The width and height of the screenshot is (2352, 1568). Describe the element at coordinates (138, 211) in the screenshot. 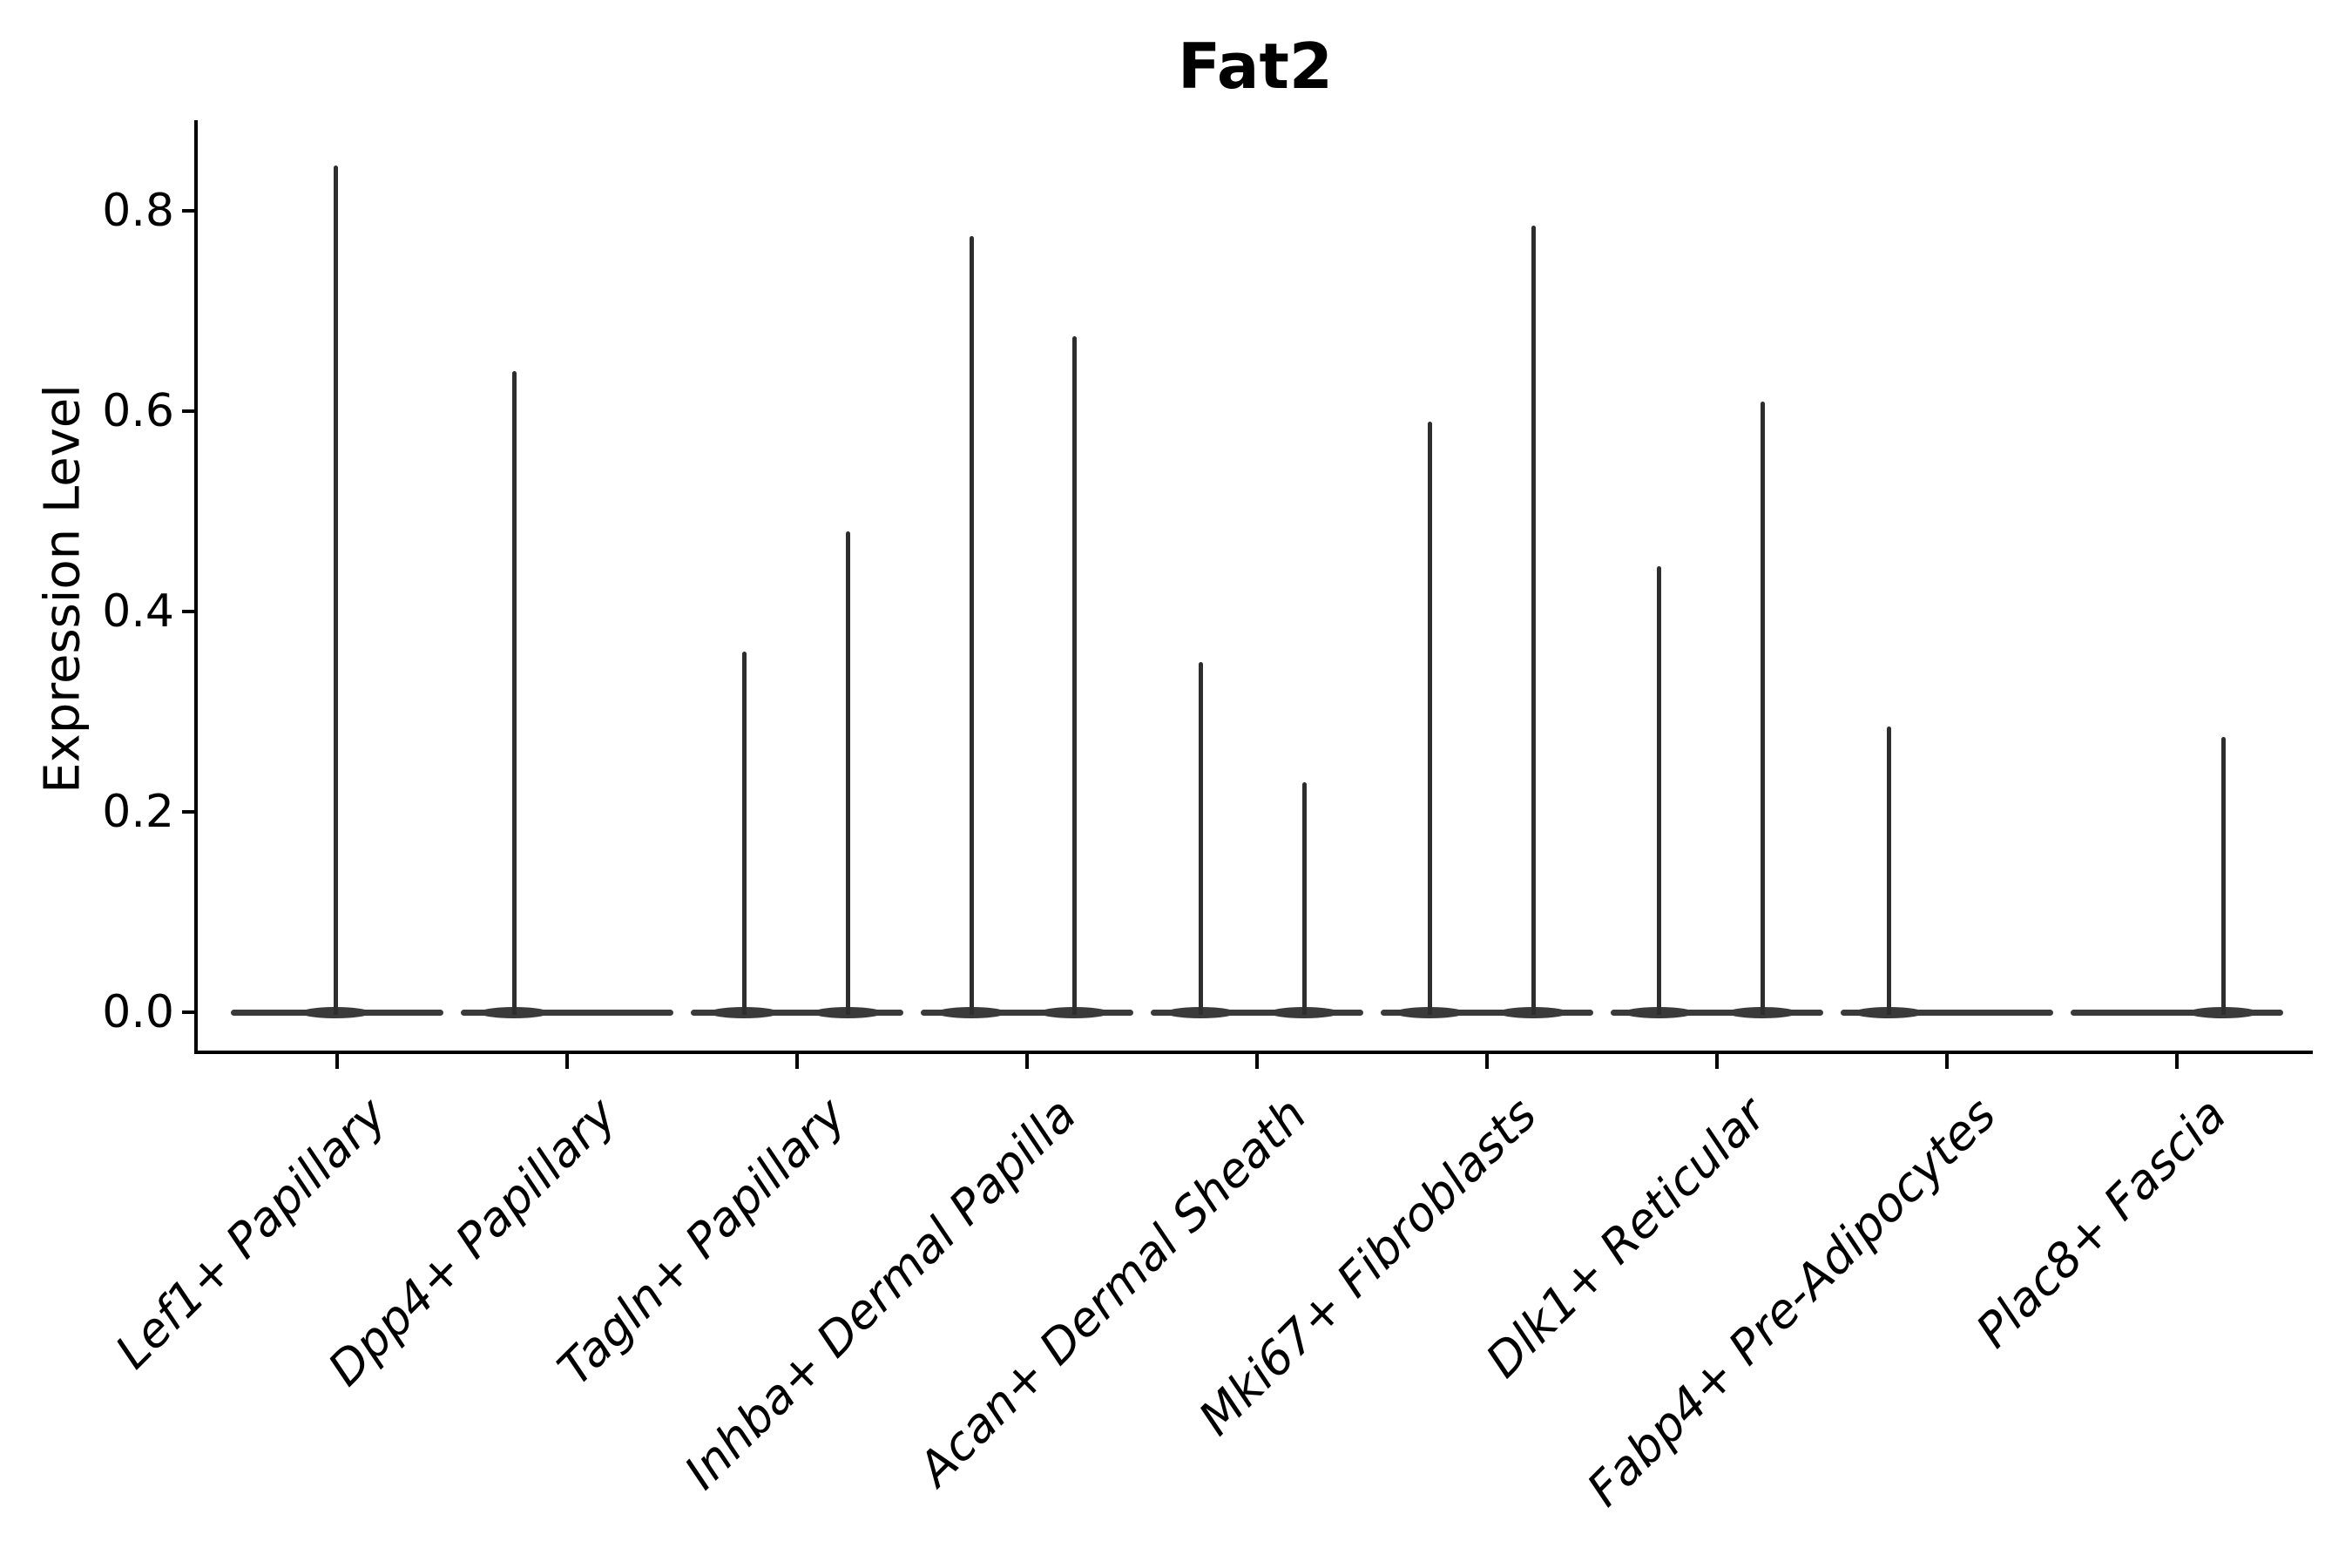

I see `y-tick-label: 0.8` at that location.